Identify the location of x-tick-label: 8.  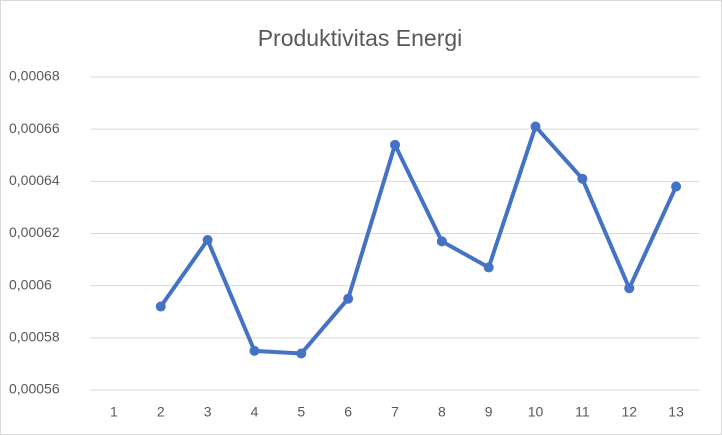
(442, 412).